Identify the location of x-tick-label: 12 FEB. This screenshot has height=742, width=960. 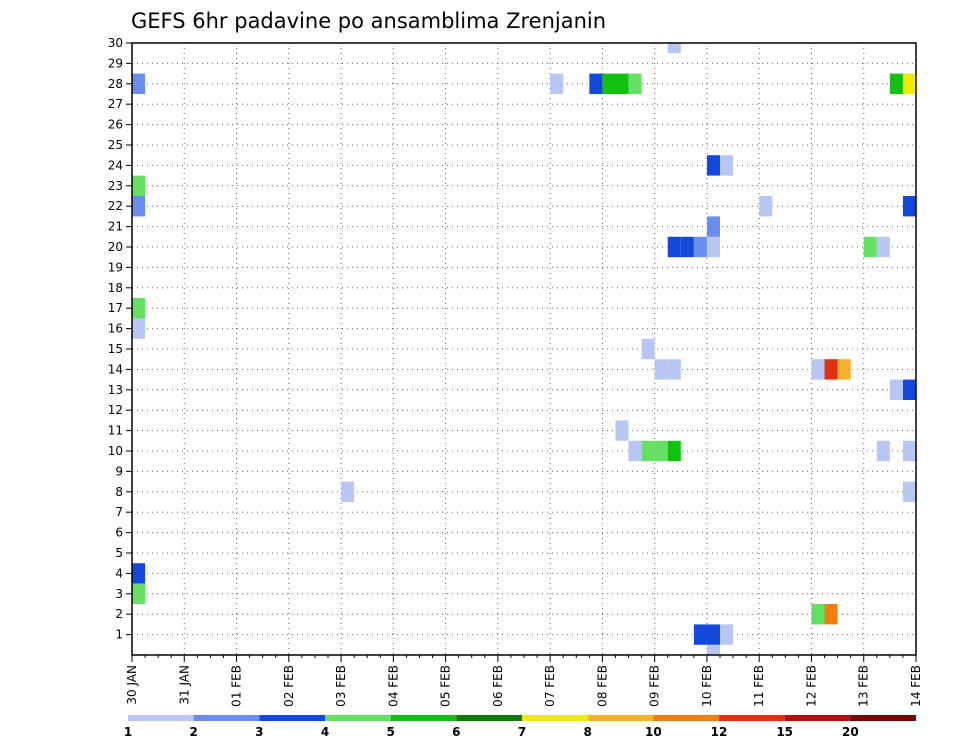
(811, 686).